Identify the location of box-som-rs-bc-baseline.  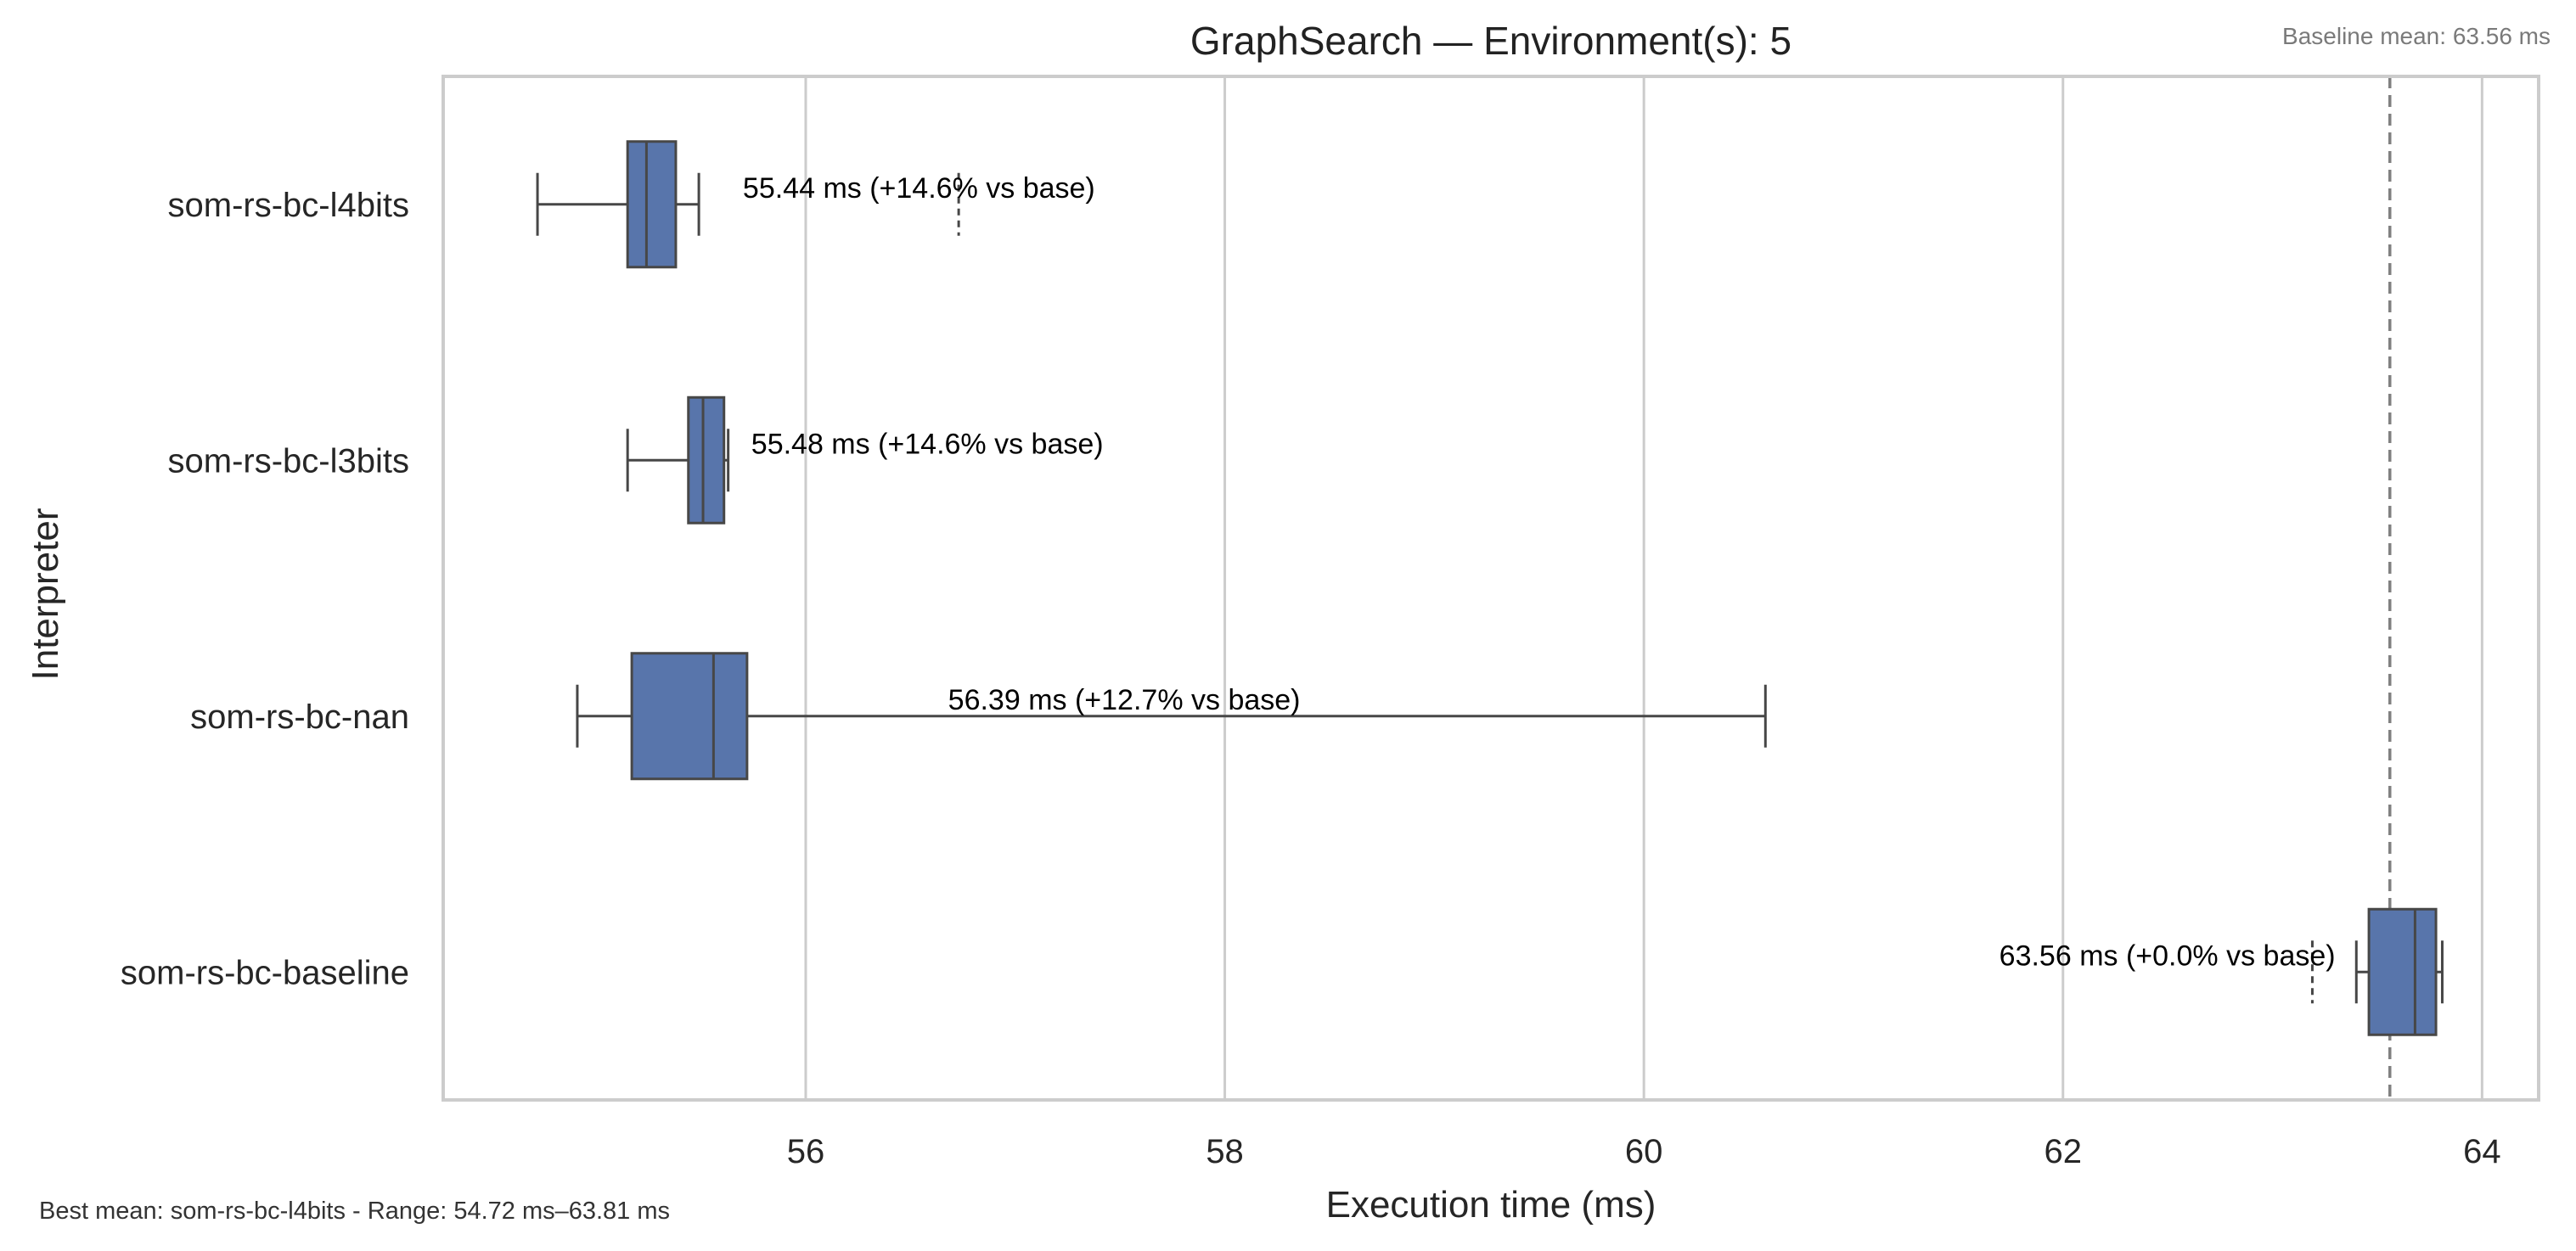
(2377, 971).